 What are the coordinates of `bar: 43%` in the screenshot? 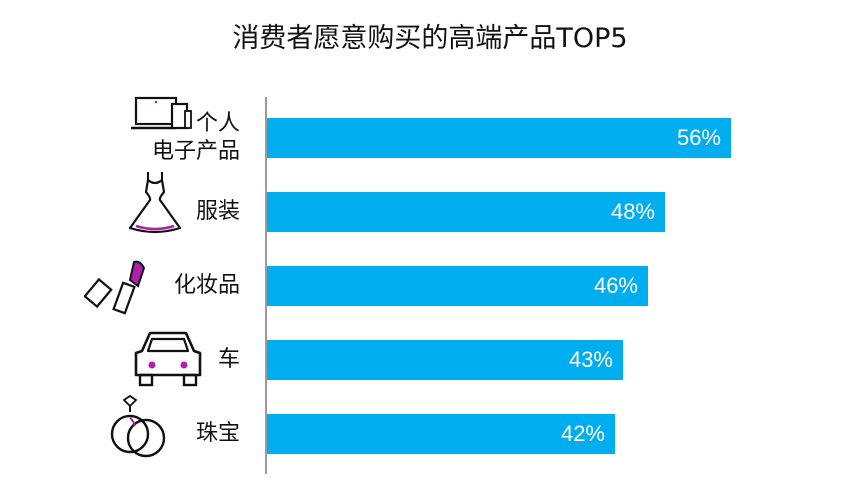 It's located at (445, 360).